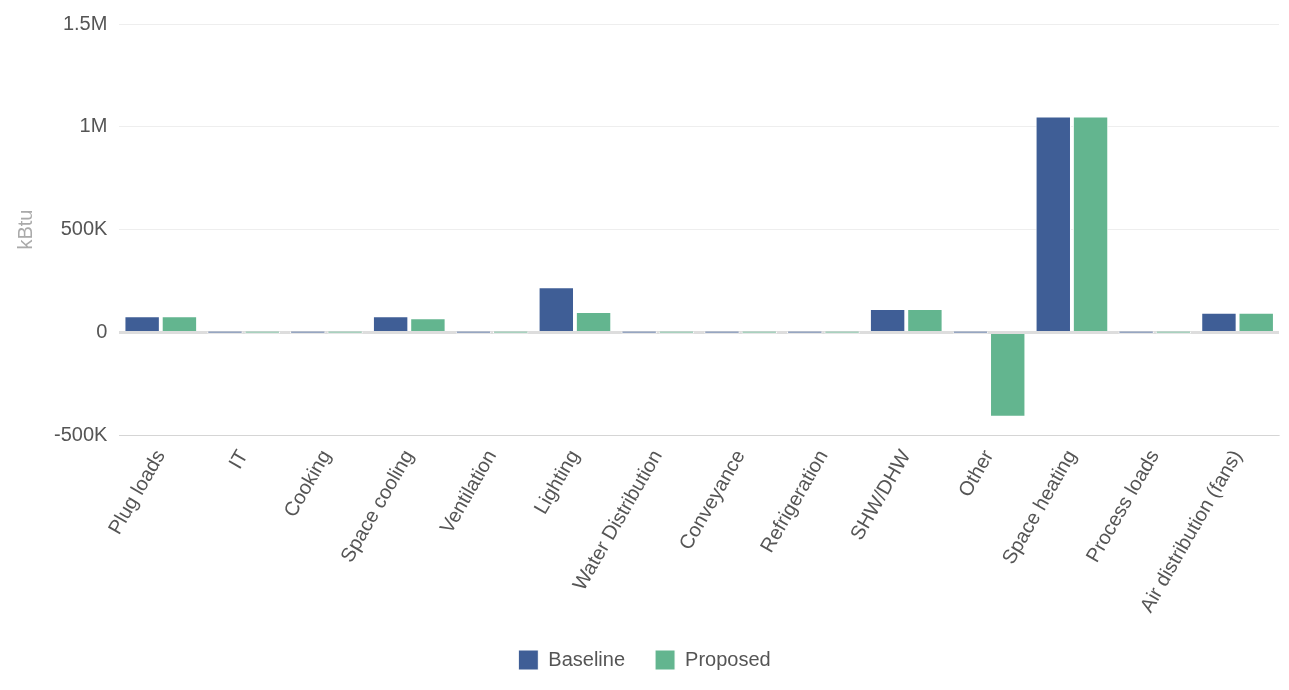 This screenshot has height=690, width=1289. I want to click on y-tick-label: 1M, so click(93, 125).